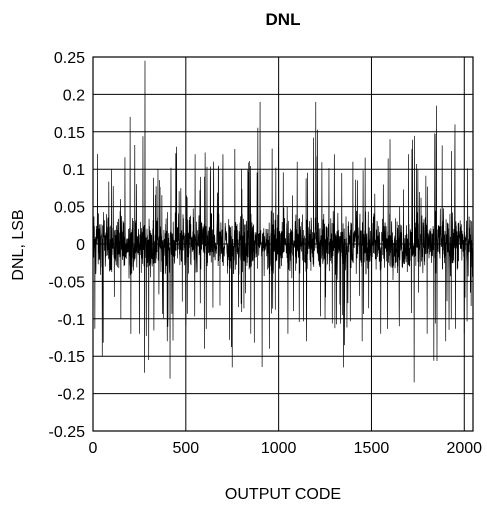 Image resolution: width=487 pixels, height=510 pixels. What do you see at coordinates (18, 244) in the screenshot?
I see `y-axis-label: DNL, LSB` at bounding box center [18, 244].